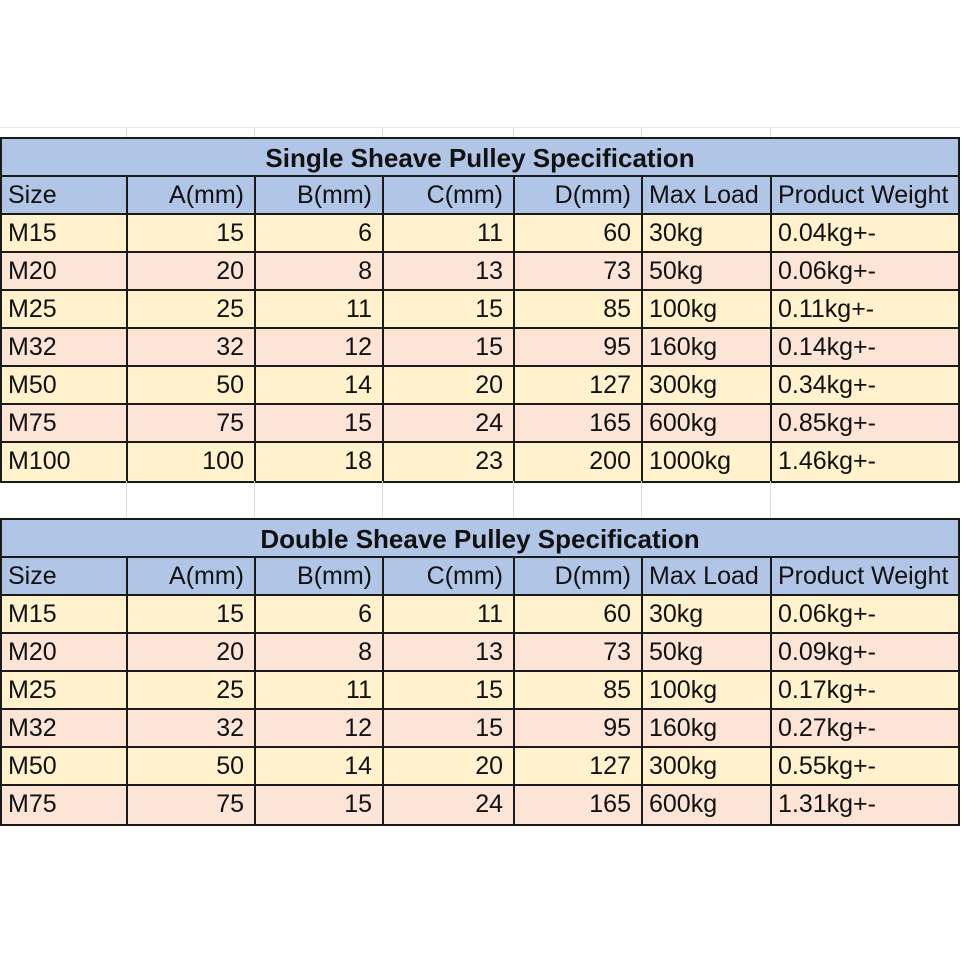  What do you see at coordinates (65, 196) in the screenshot?
I see `column-header-size: Size` at bounding box center [65, 196].